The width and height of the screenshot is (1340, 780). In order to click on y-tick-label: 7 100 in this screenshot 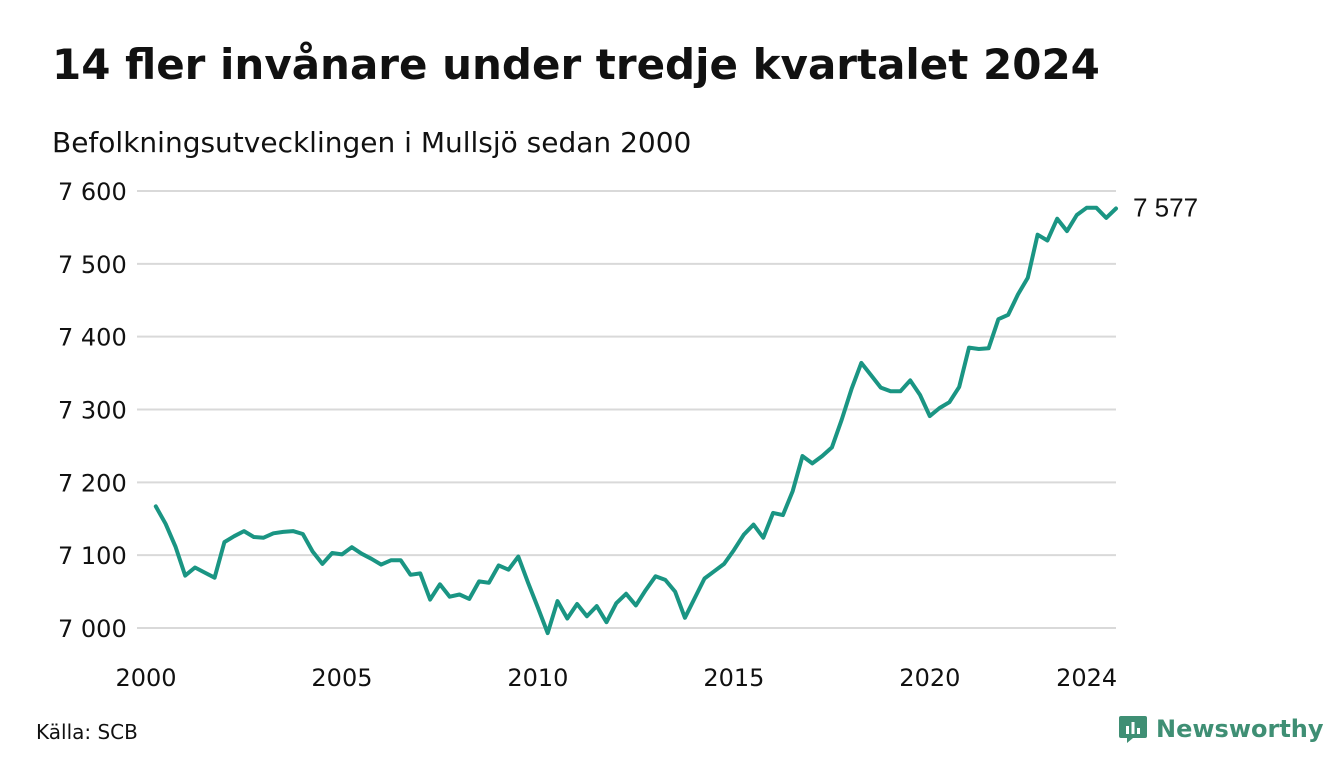, I will do `click(92, 556)`.